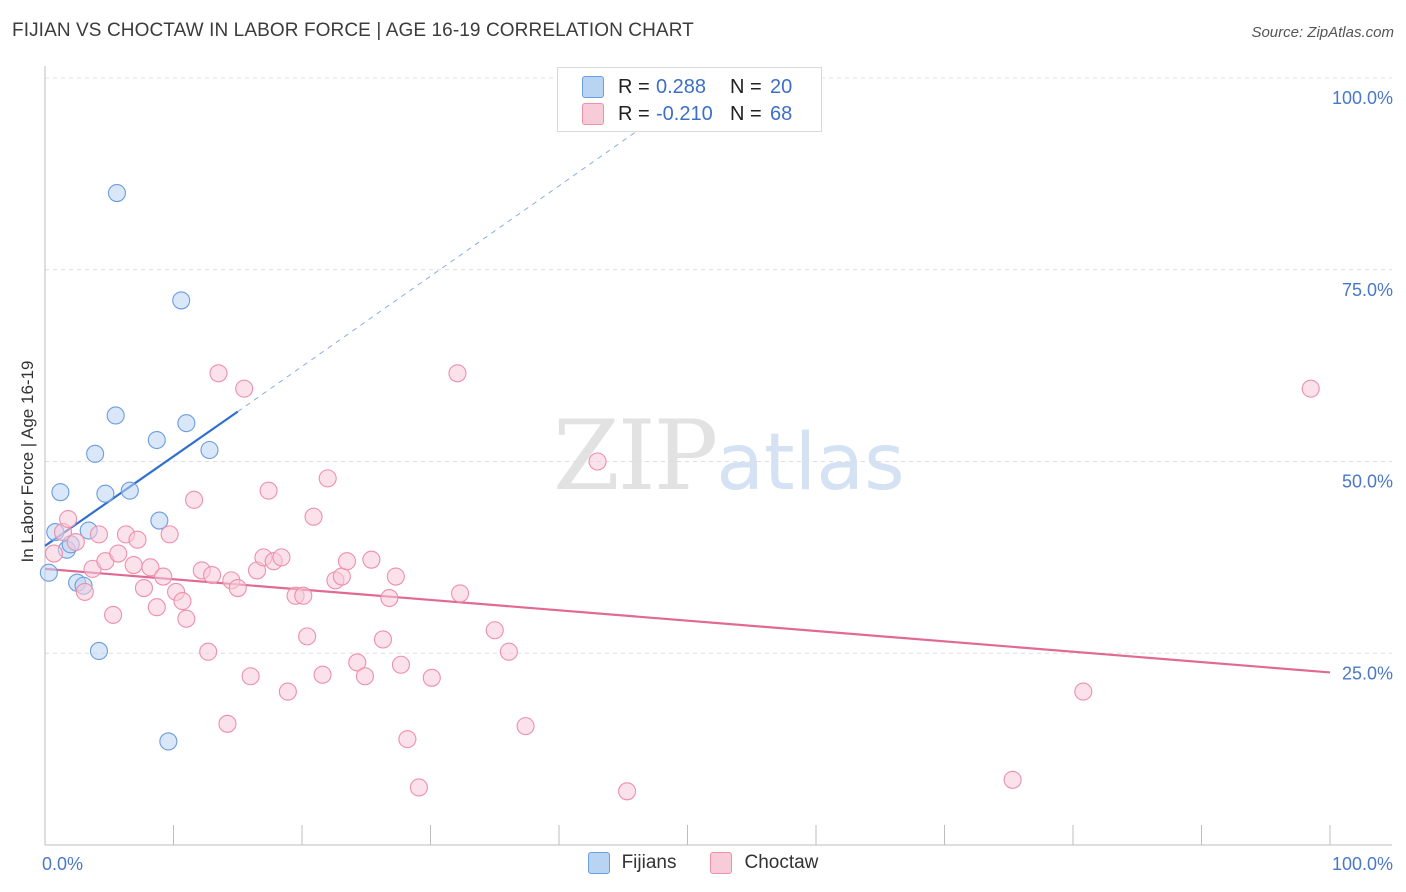 The width and height of the screenshot is (1406, 892). What do you see at coordinates (631, 863) in the screenshot?
I see `legend-item-fijians: Fijians` at bounding box center [631, 863].